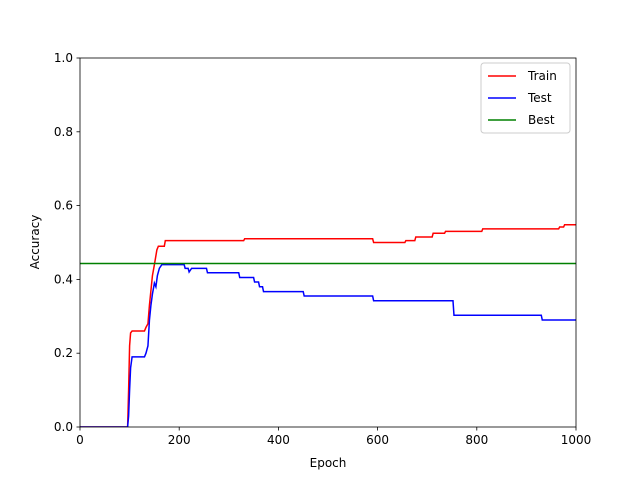 The width and height of the screenshot is (640, 480). Describe the element at coordinates (63, 427) in the screenshot. I see `y-tick-label: 0.0` at that location.